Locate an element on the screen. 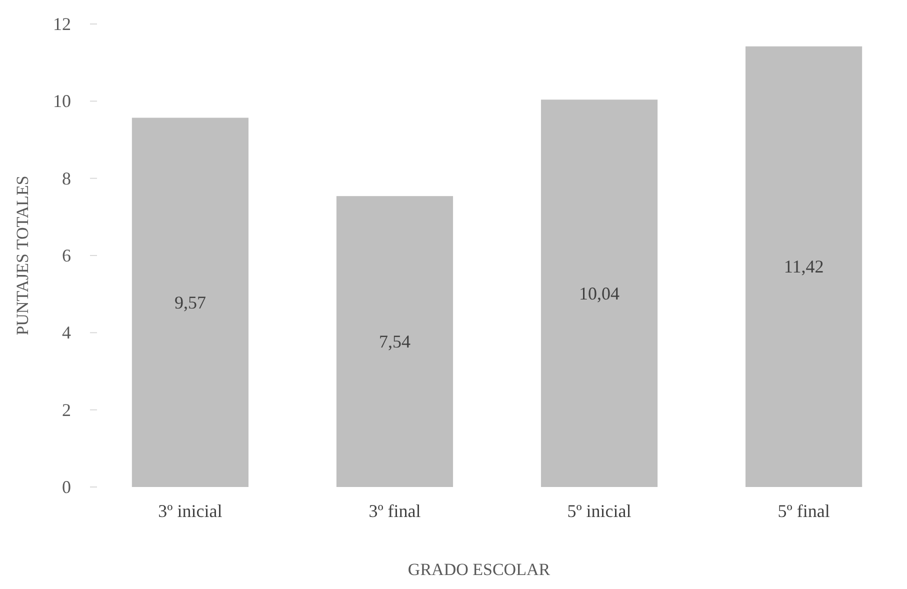 The width and height of the screenshot is (907, 589). data-label: 10,04 is located at coordinates (599, 293).